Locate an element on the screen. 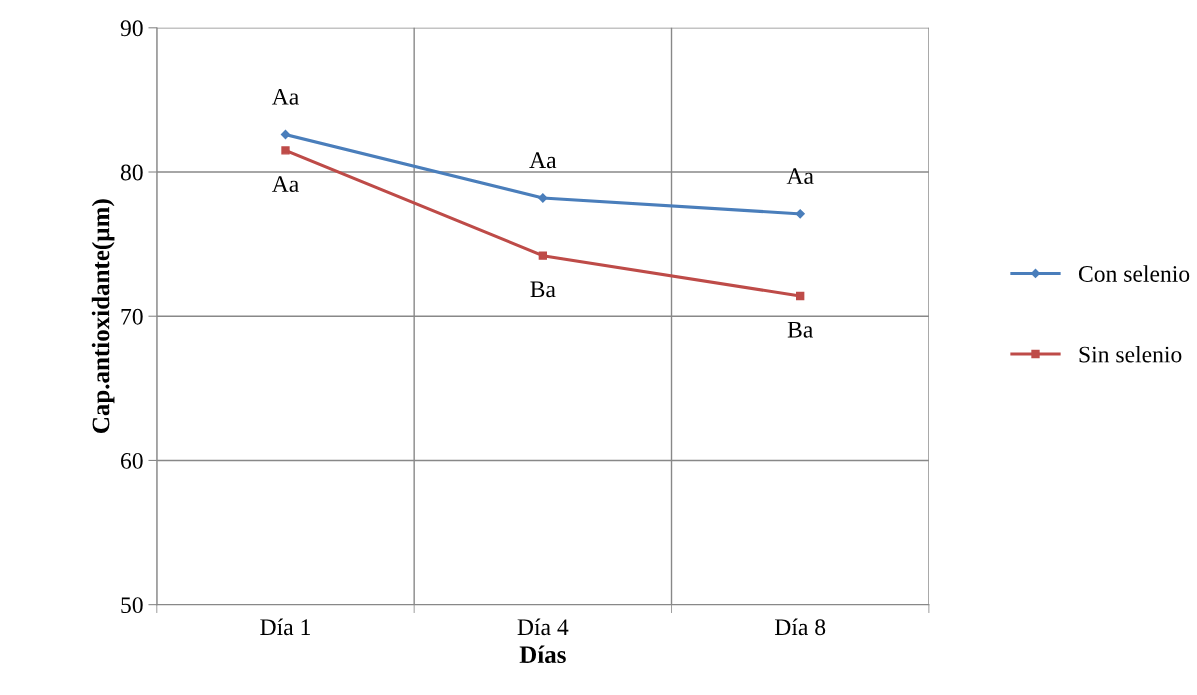 The width and height of the screenshot is (1197, 695). y-tick-label: 80 is located at coordinates (131, 172).